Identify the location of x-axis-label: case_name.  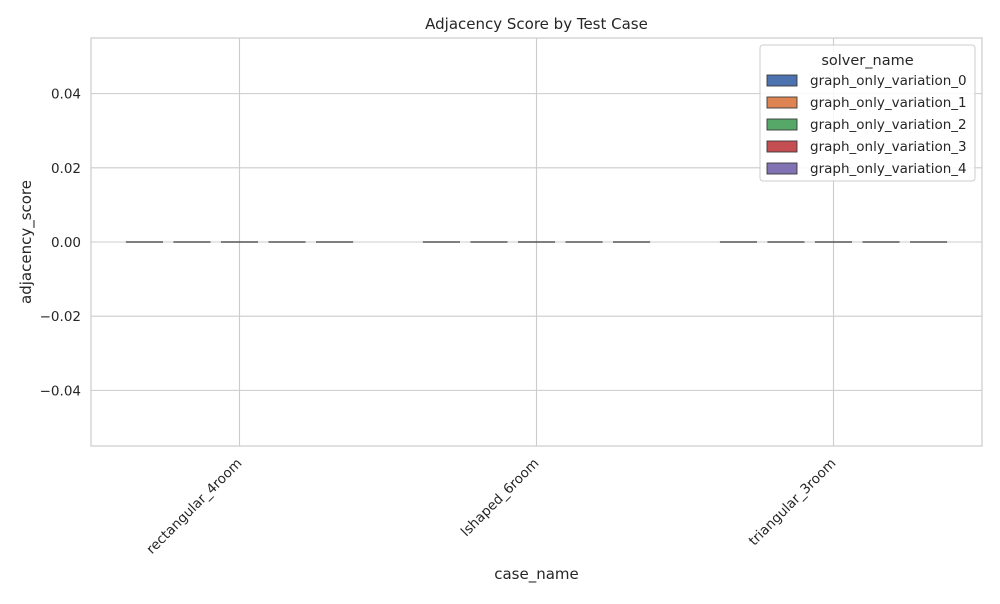
(536, 574).